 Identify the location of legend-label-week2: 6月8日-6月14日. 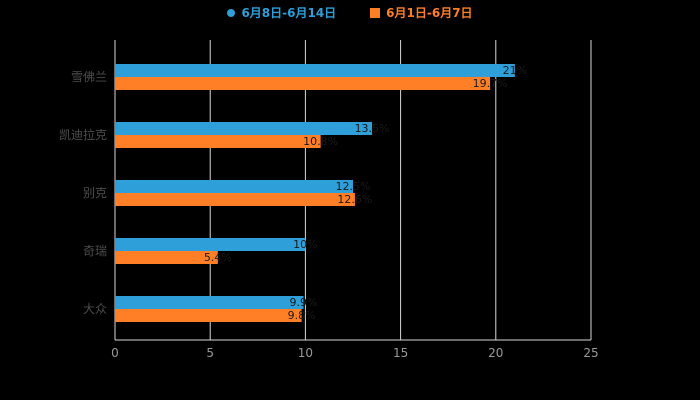
(289, 13).